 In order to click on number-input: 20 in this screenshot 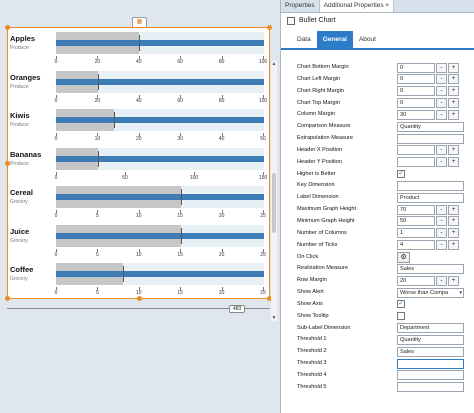, I will do `click(416, 280)`.